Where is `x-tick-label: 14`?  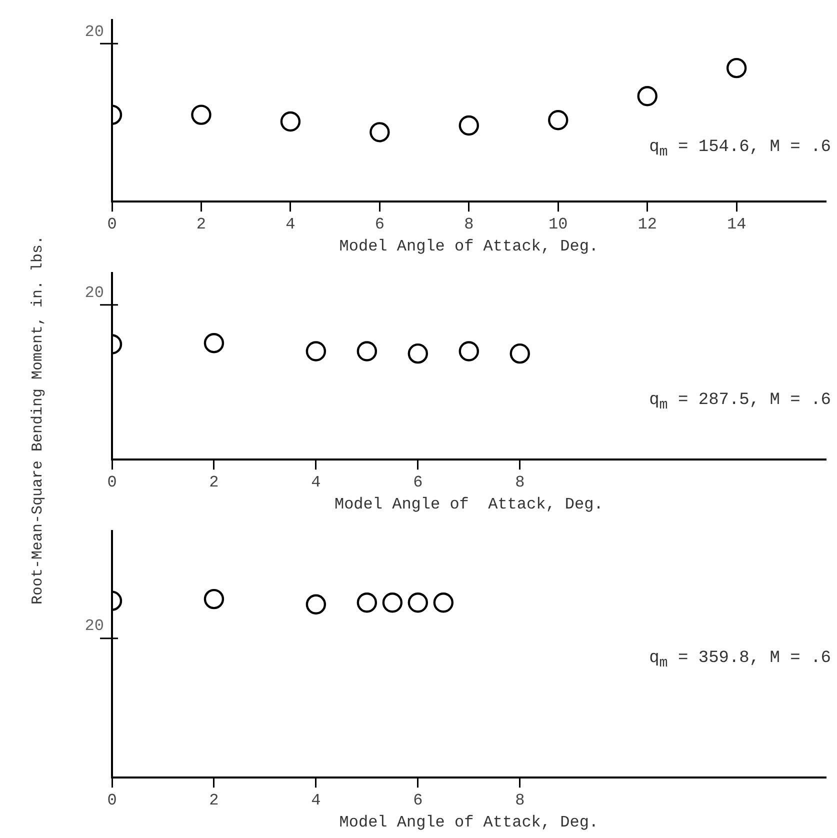
x-tick-label: 14 is located at coordinates (736, 224).